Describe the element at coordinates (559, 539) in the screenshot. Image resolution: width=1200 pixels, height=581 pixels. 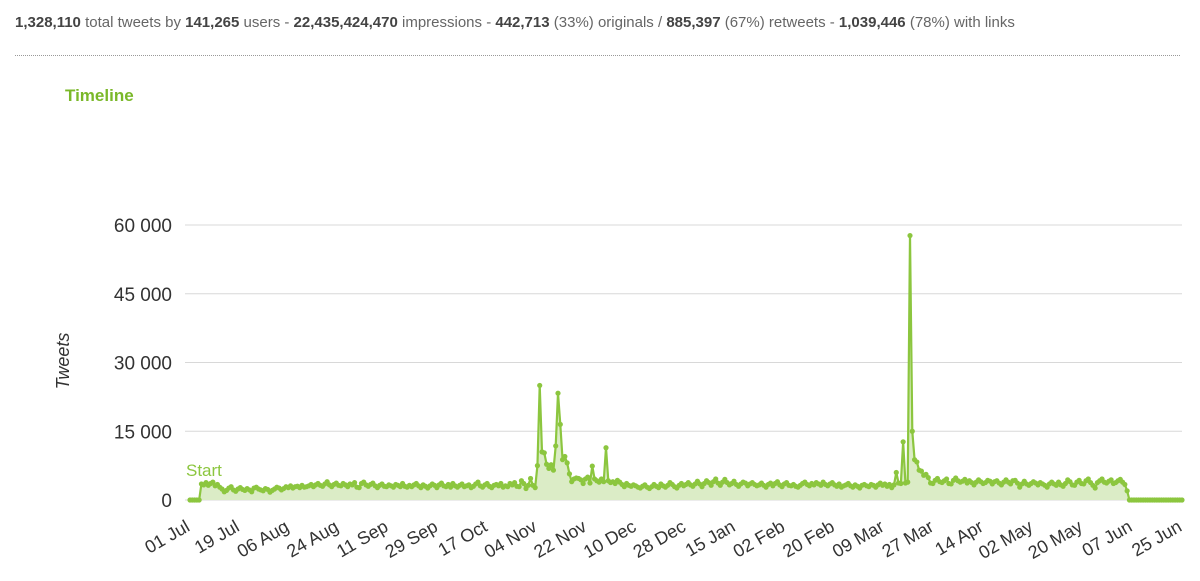
I see `x-tick-label: 22 Nov` at that location.